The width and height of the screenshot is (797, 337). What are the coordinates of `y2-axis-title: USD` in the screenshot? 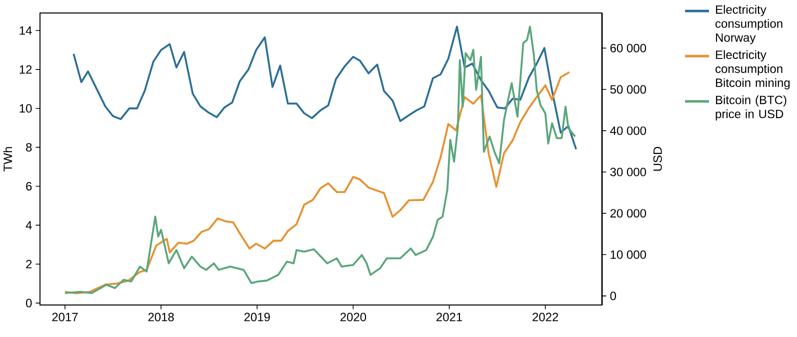 It's located at (657, 158).